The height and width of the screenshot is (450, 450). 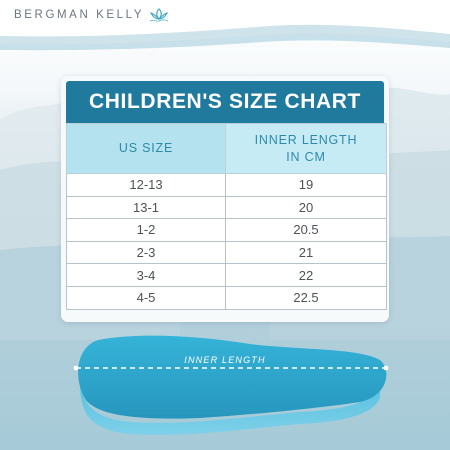 I want to click on line-endpoint-left, so click(x=76, y=368).